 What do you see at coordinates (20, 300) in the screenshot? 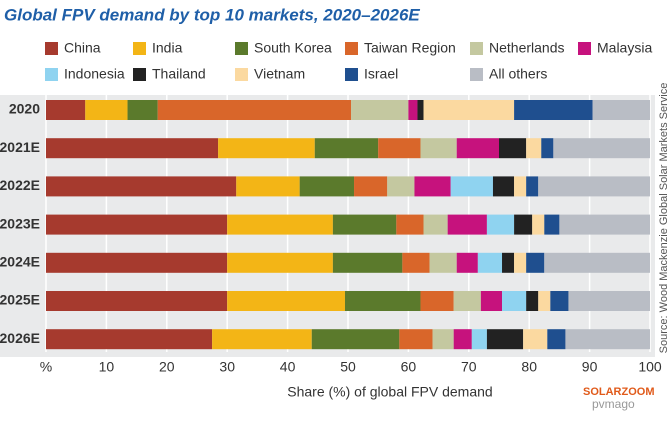
I see `y-tick-label: 2025E` at bounding box center [20, 300].